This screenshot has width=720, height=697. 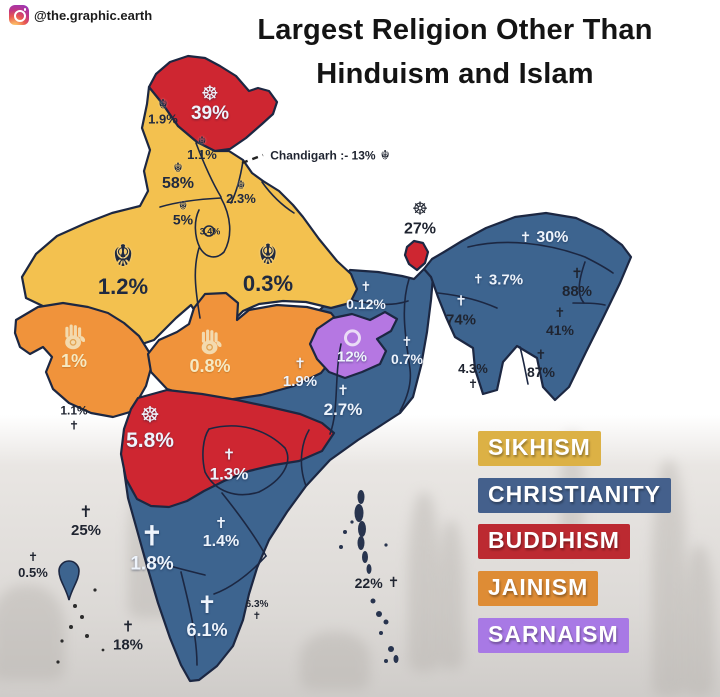 What do you see at coordinates (74, 336) in the screenshot?
I see `jain-hand-icon: .palmring{stroke:#e0a95a;fill:none}` at bounding box center [74, 336].